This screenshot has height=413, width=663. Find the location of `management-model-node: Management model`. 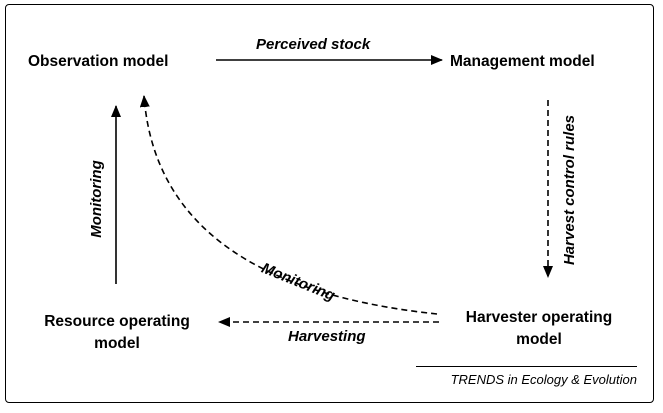

management-model-node: Management model is located at coordinates (522, 62).